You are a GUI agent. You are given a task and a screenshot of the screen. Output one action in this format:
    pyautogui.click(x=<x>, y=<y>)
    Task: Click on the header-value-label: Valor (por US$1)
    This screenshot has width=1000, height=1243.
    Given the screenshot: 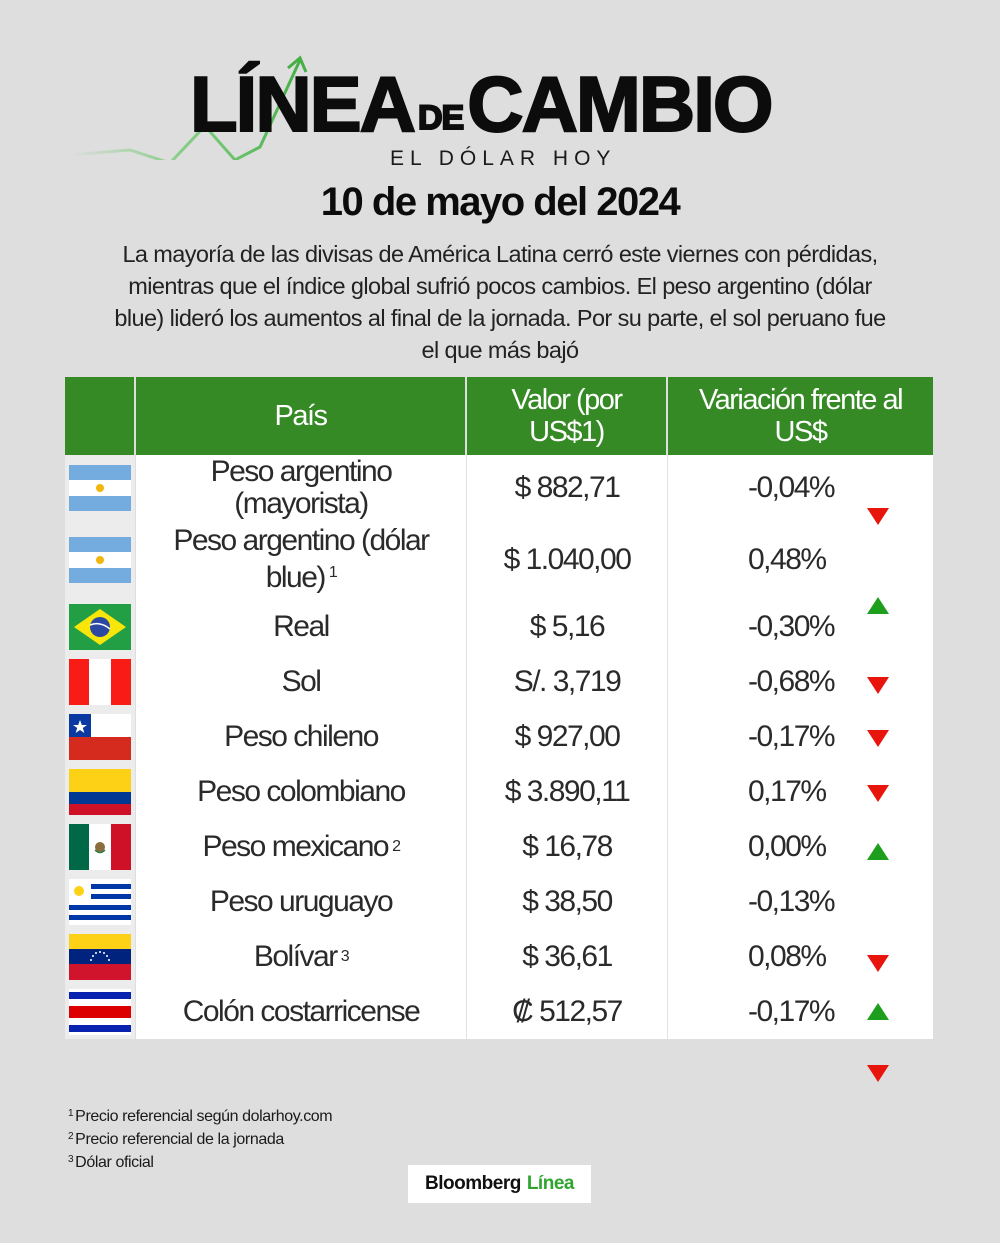 What is the action you would take?
    pyautogui.click(x=567, y=416)
    